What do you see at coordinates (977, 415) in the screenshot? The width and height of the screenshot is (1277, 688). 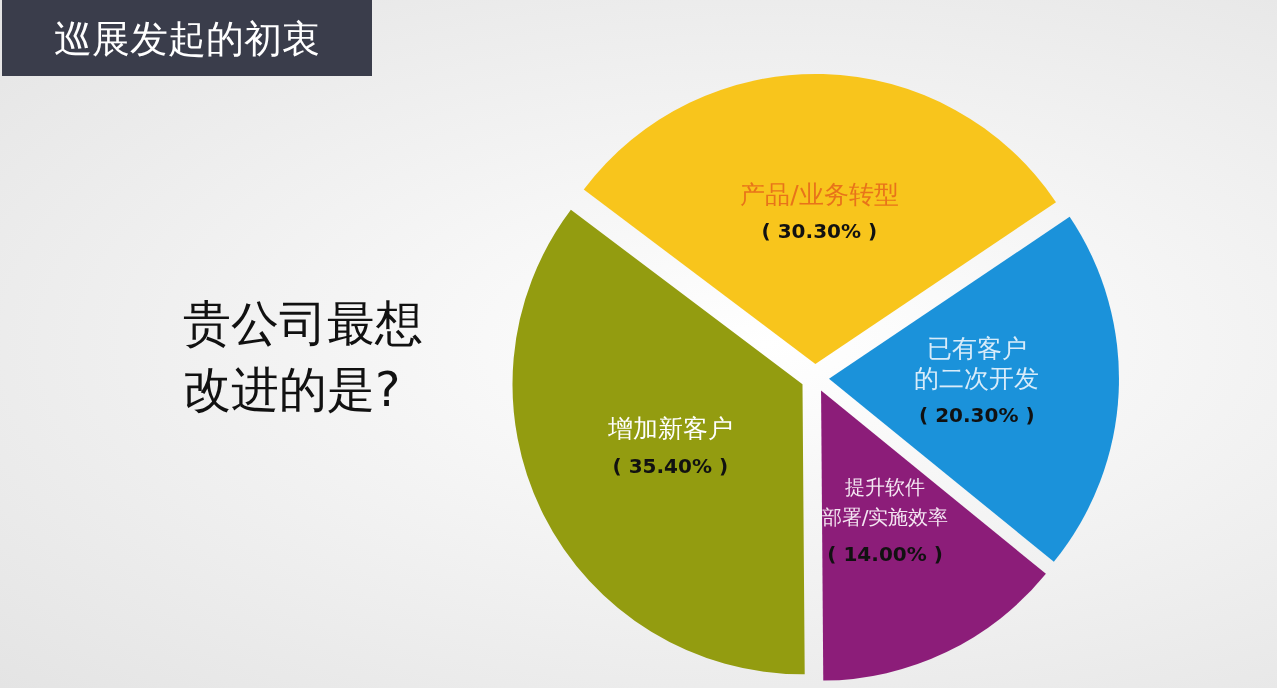 I see `data-label: ( 20.30% )` at bounding box center [977, 415].